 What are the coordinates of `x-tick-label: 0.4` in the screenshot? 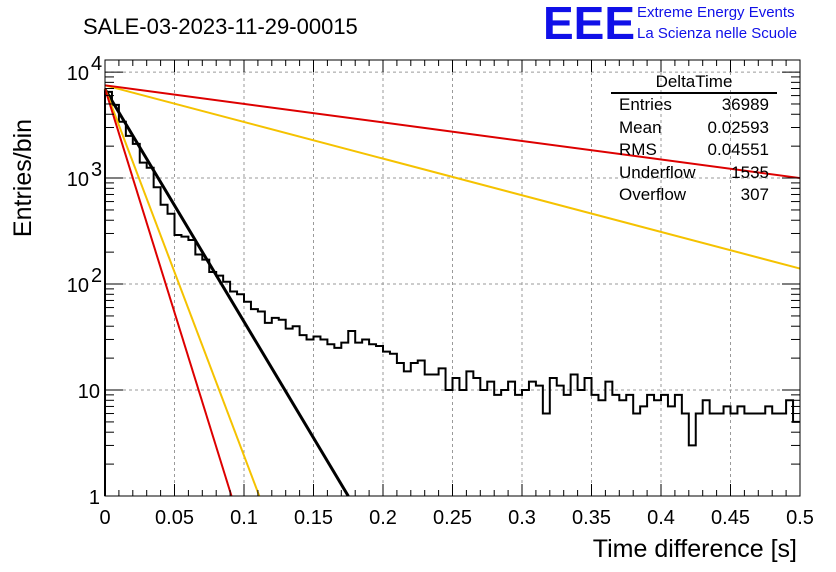 It's located at (661, 518).